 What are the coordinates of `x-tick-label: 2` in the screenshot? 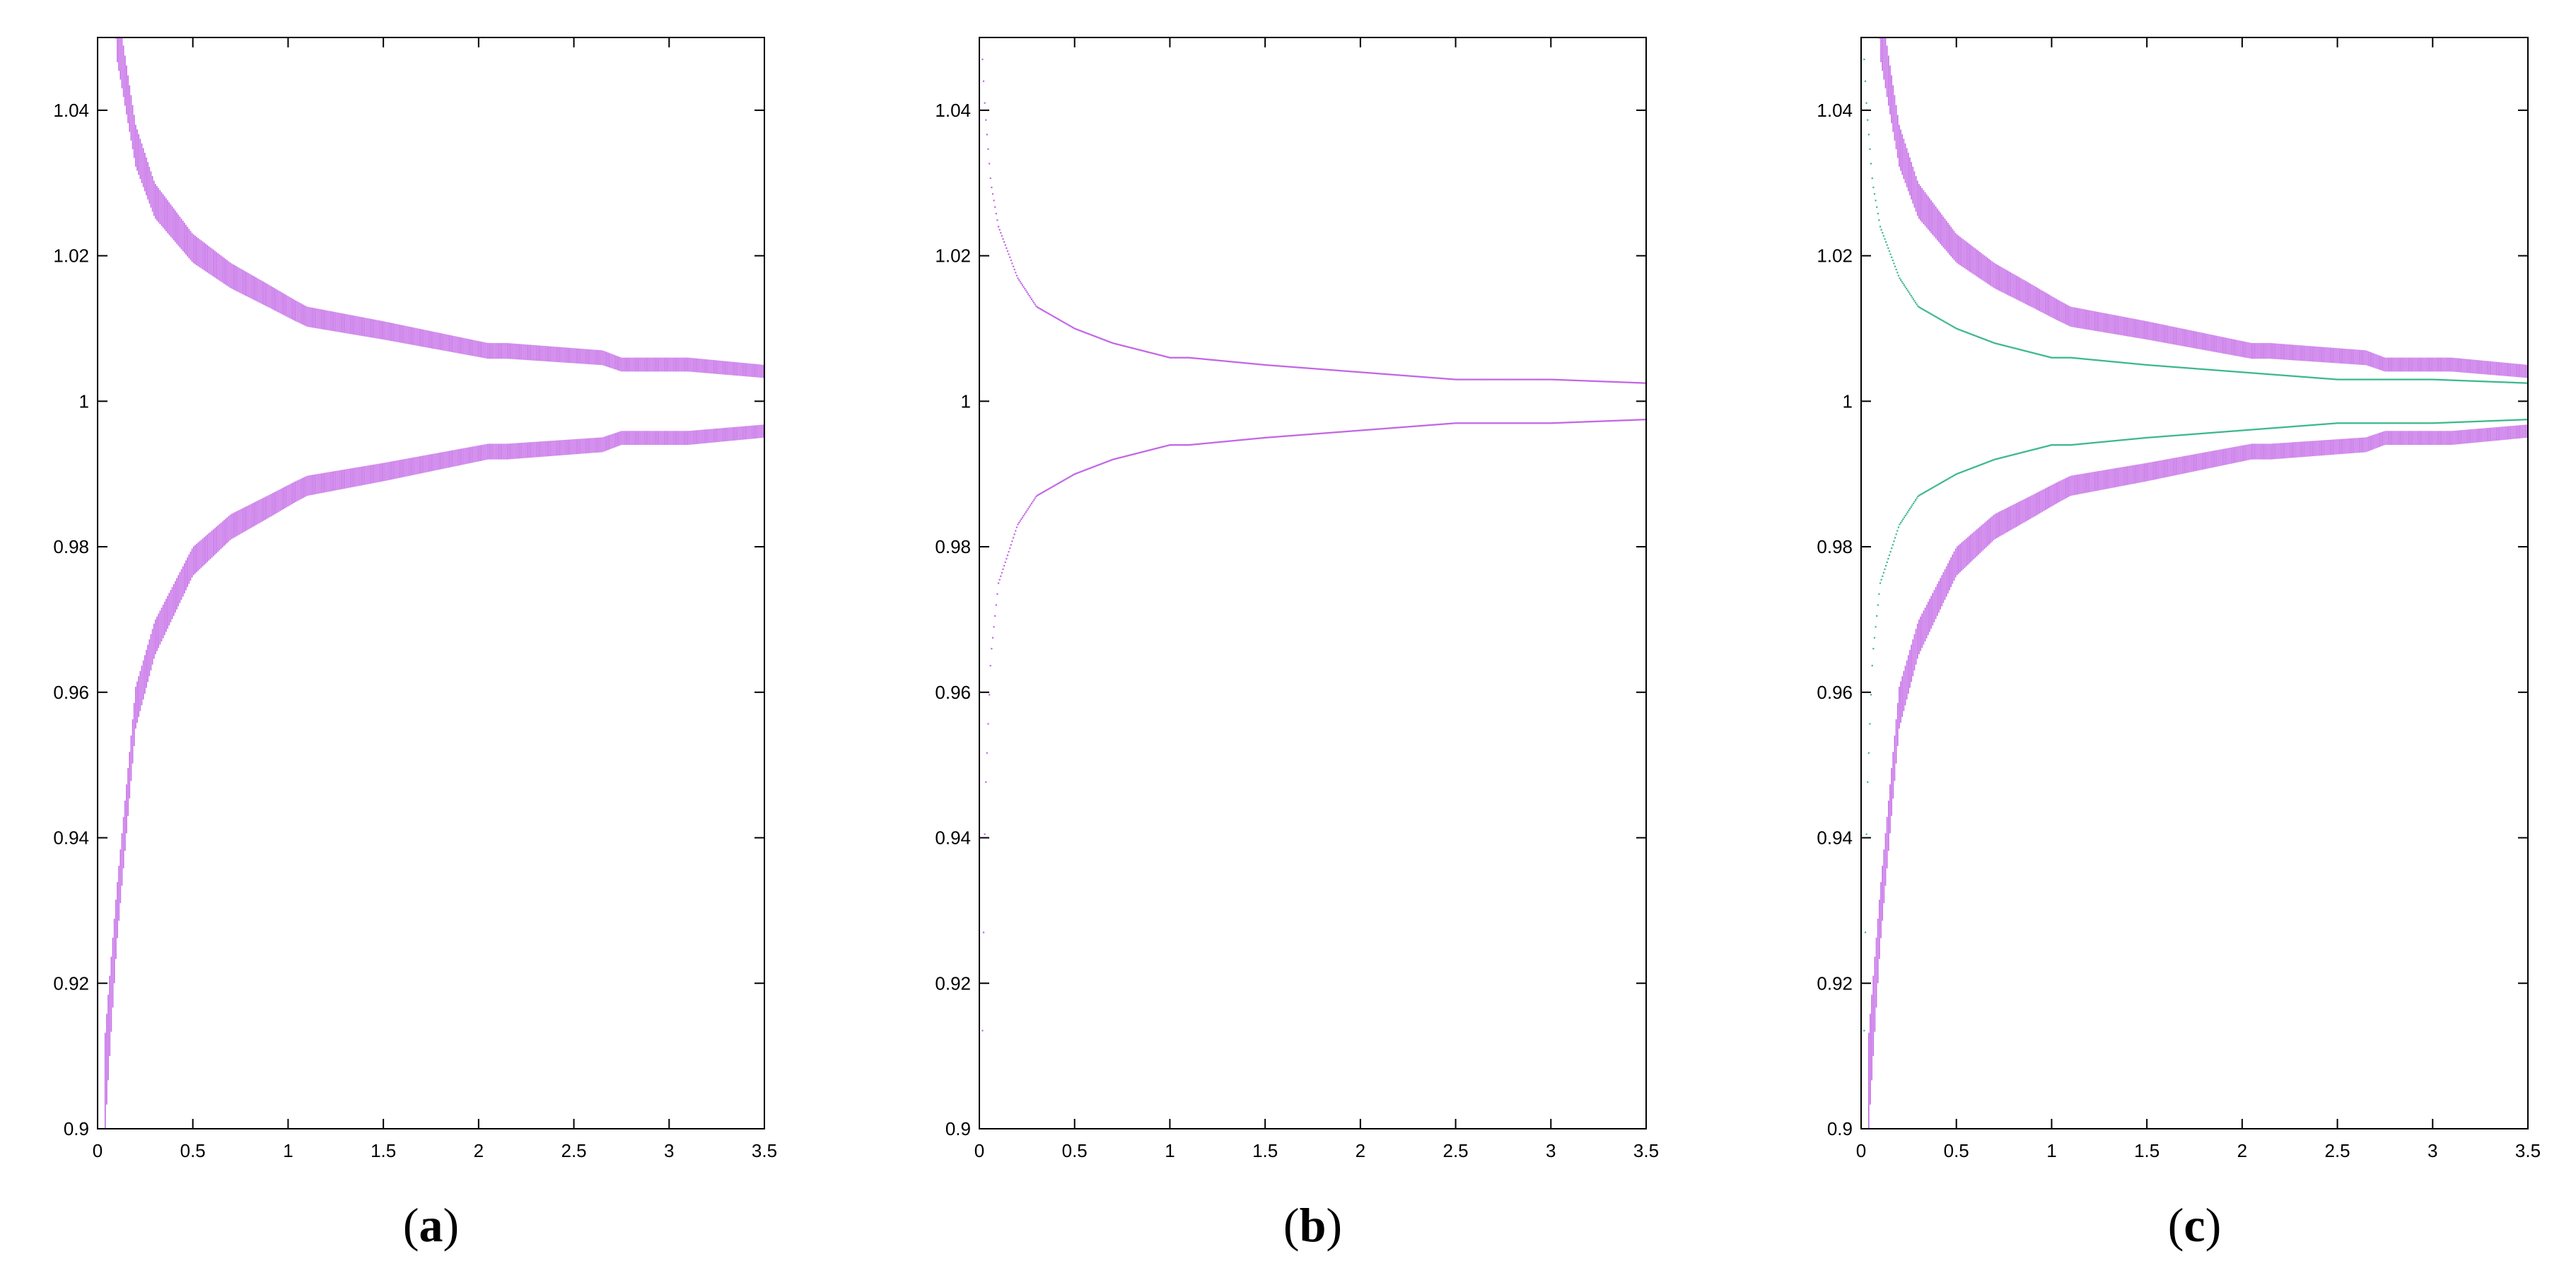 It's located at (2242, 1150).